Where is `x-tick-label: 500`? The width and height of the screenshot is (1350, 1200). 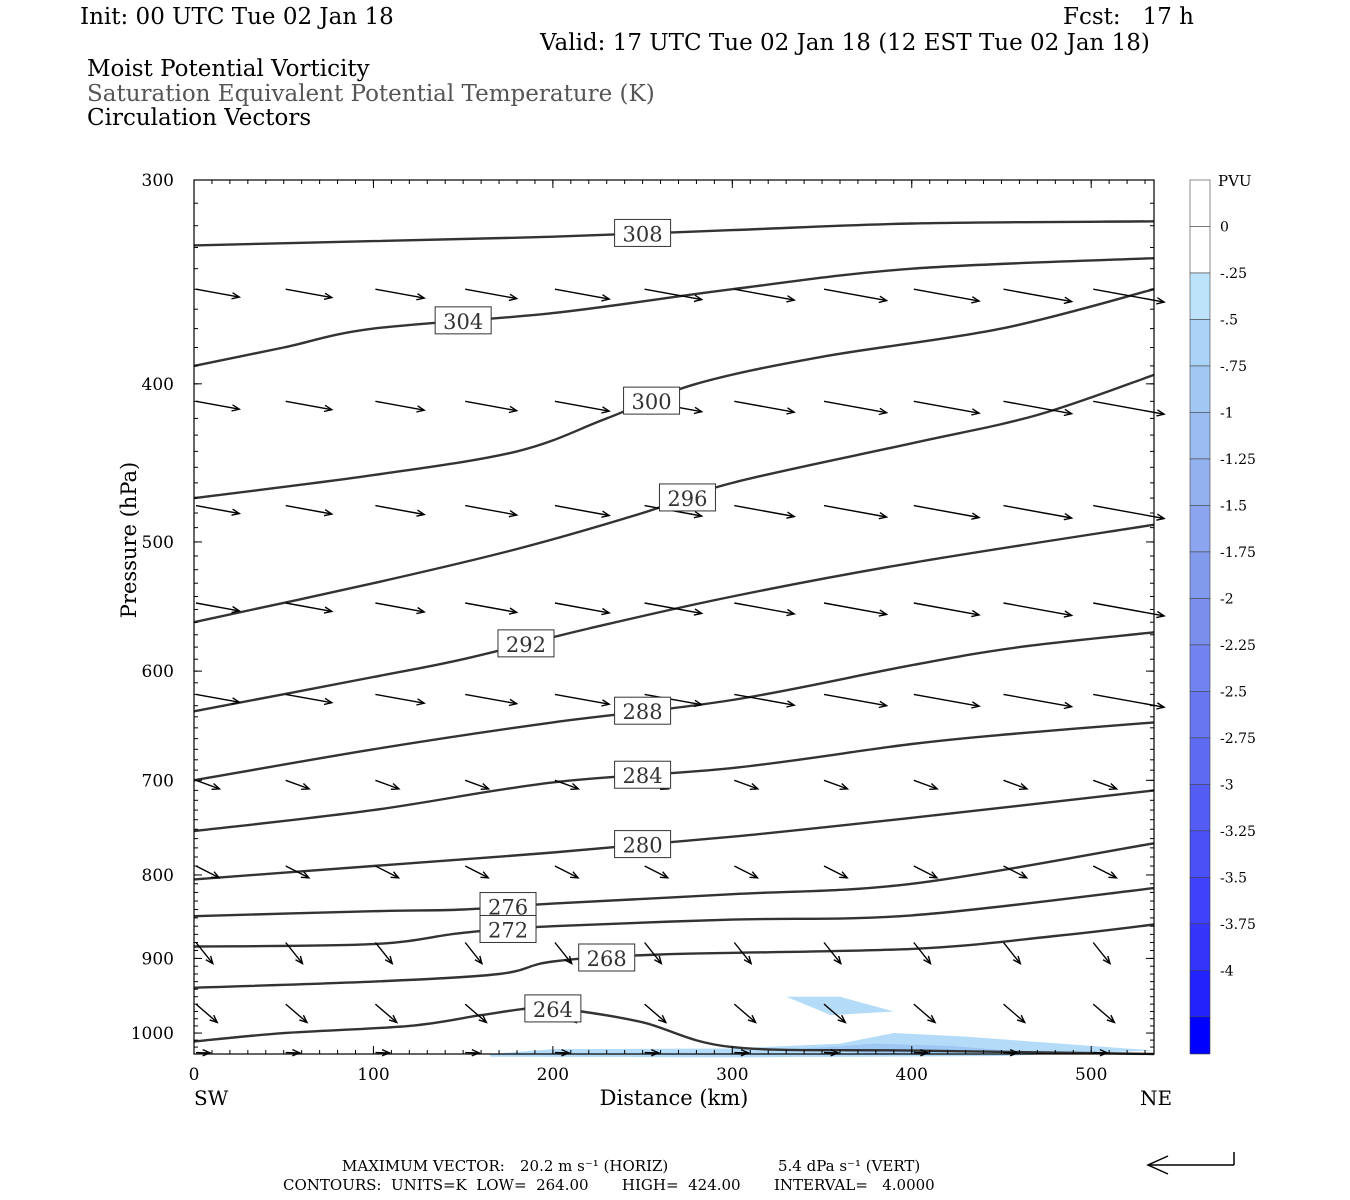 x-tick-label: 500 is located at coordinates (1091, 1075).